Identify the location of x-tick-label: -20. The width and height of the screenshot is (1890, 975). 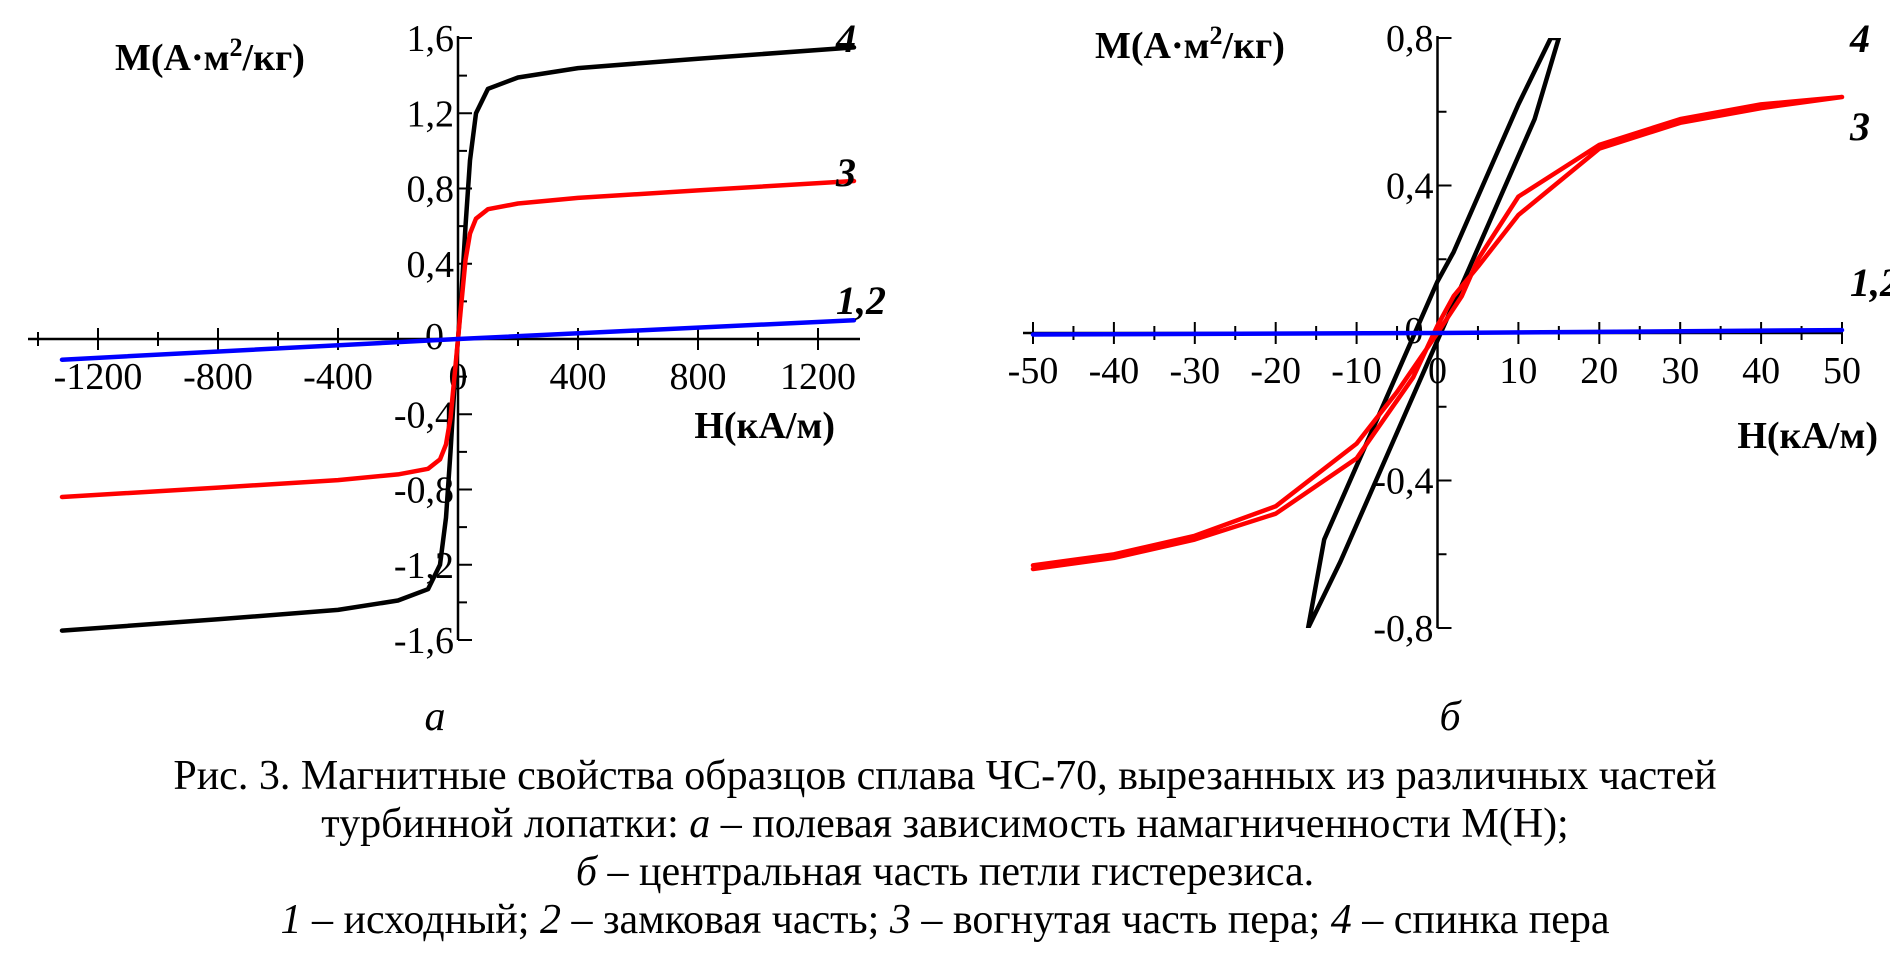
(1275, 371).